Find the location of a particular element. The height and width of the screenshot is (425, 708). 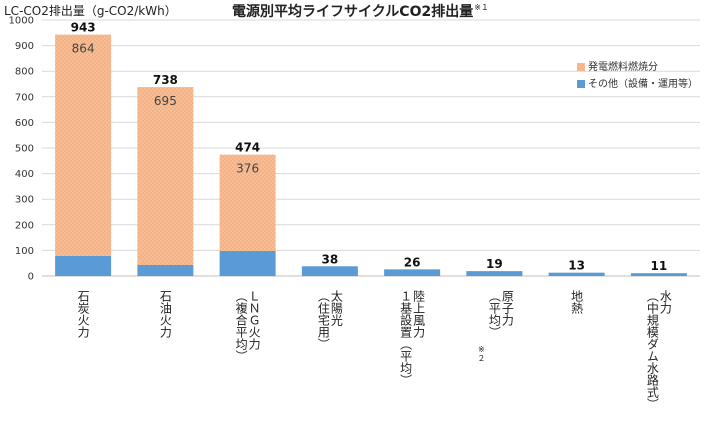

x-tick-label: 地熱 is located at coordinates (577, 302).